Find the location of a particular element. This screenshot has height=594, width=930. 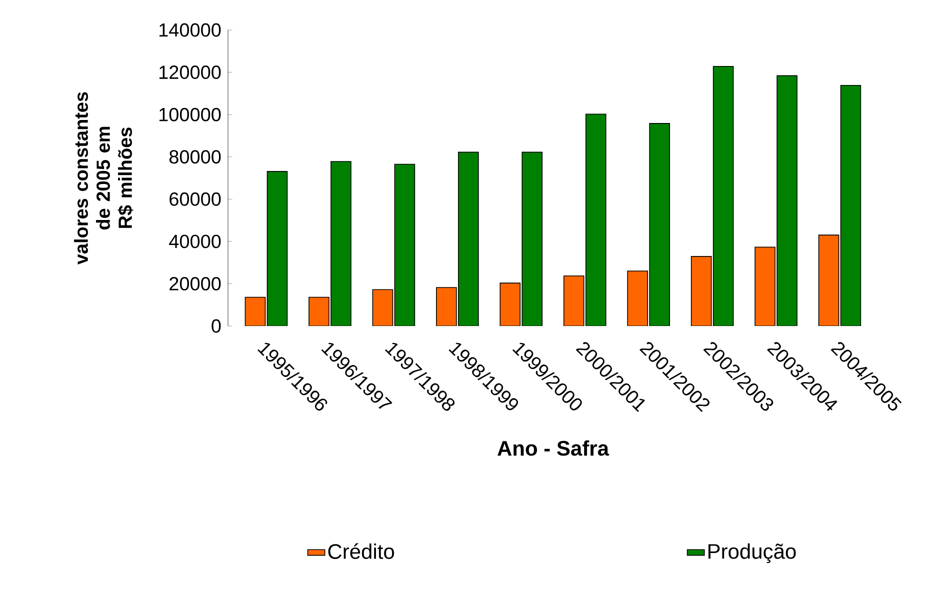

x-axis-title: Ano - Safra is located at coordinates (554, 448).